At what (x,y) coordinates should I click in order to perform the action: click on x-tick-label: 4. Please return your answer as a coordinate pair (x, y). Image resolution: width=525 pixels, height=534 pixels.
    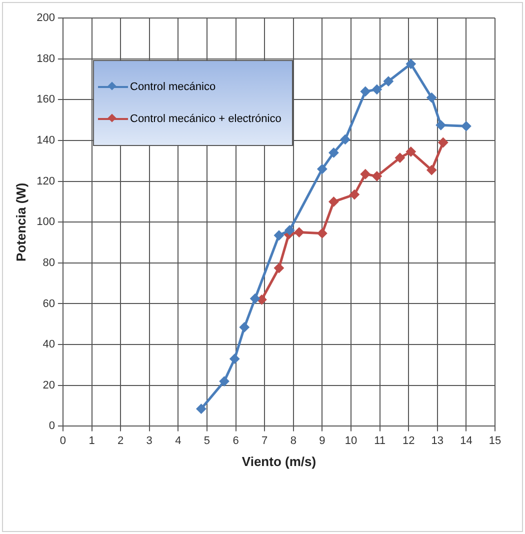
    Looking at the image, I should click on (178, 440).